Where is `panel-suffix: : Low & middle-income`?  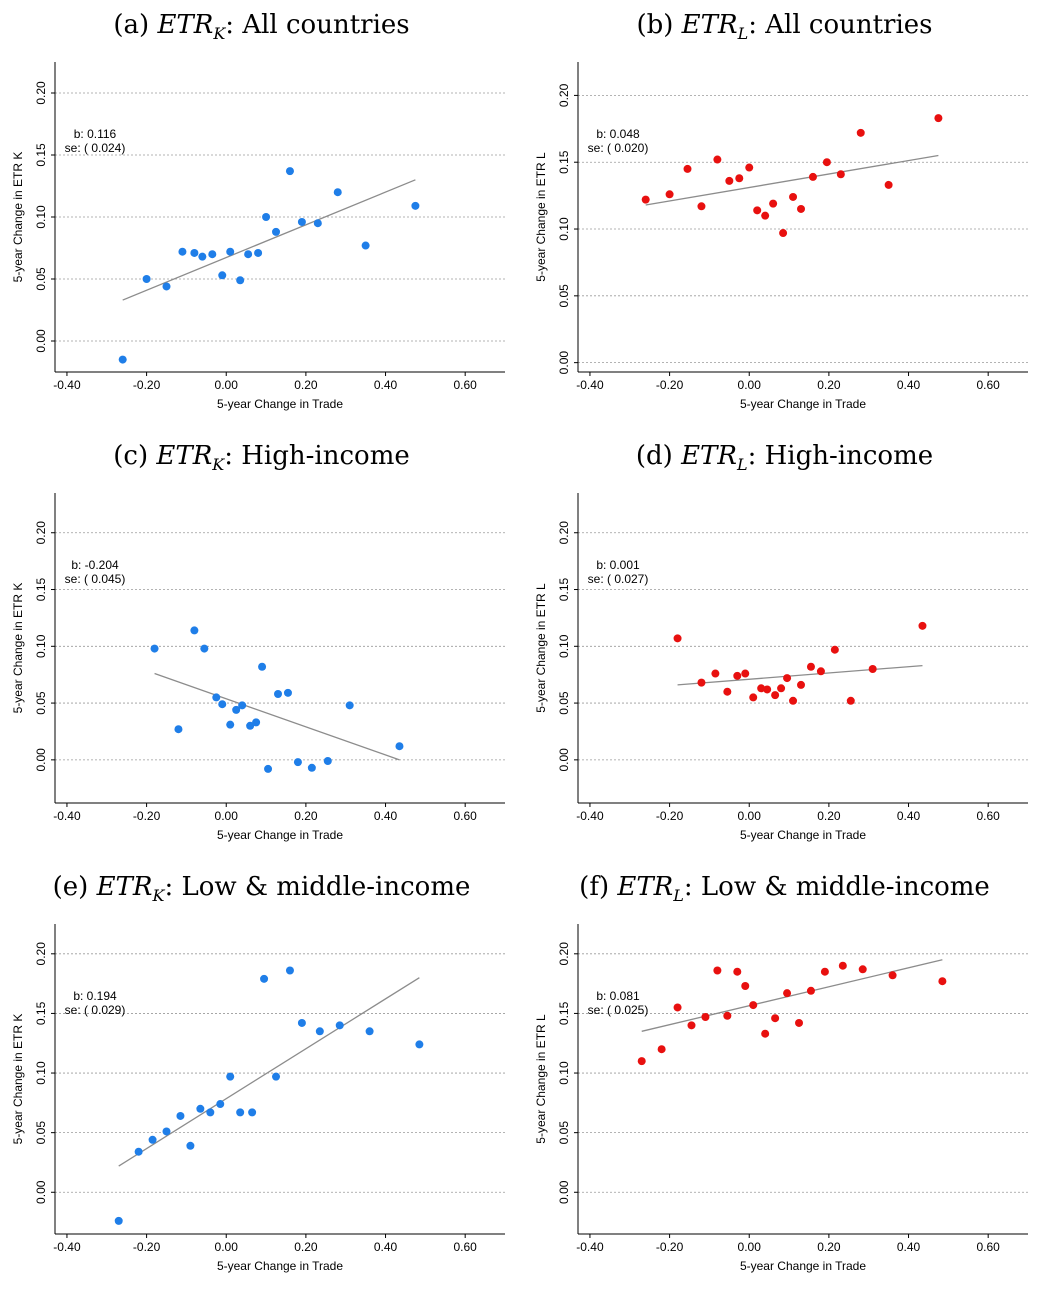 panel-suffix: : Low & middle-income is located at coordinates (836, 887).